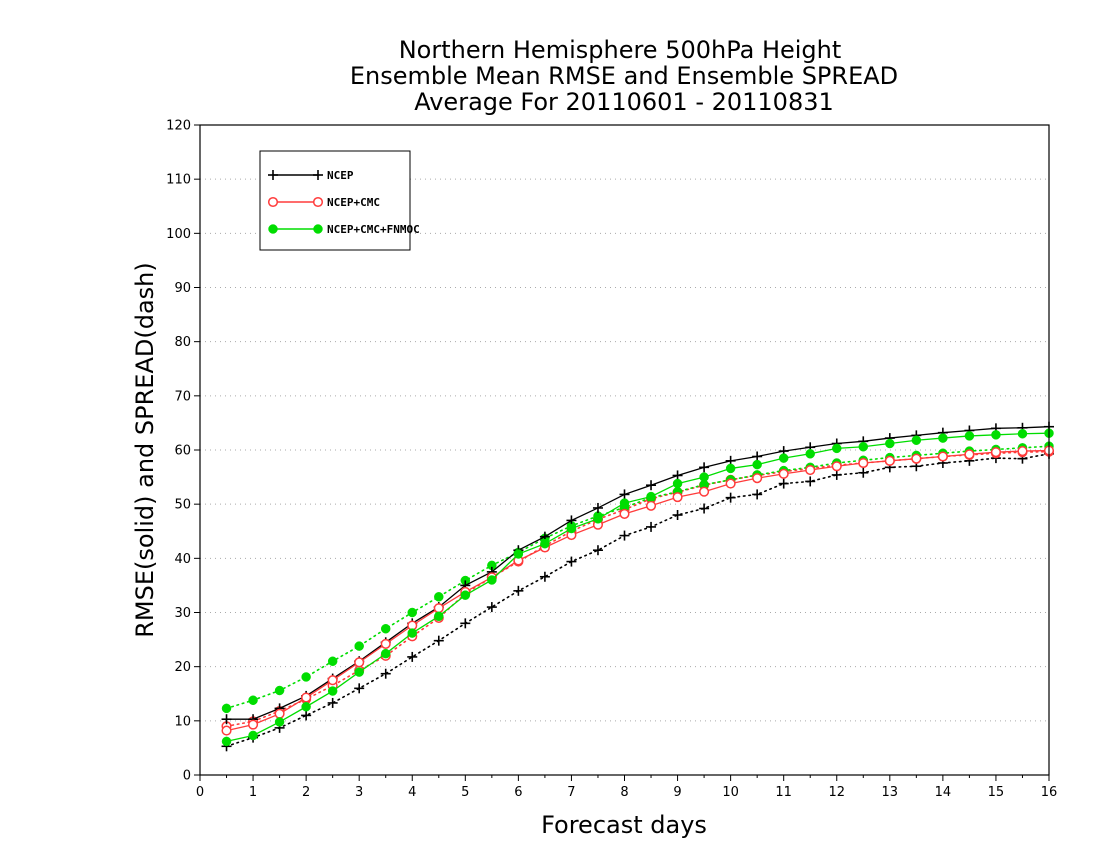 The image size is (1100, 850). What do you see at coordinates (187, 776) in the screenshot?
I see `y-tick-label: 0` at bounding box center [187, 776].